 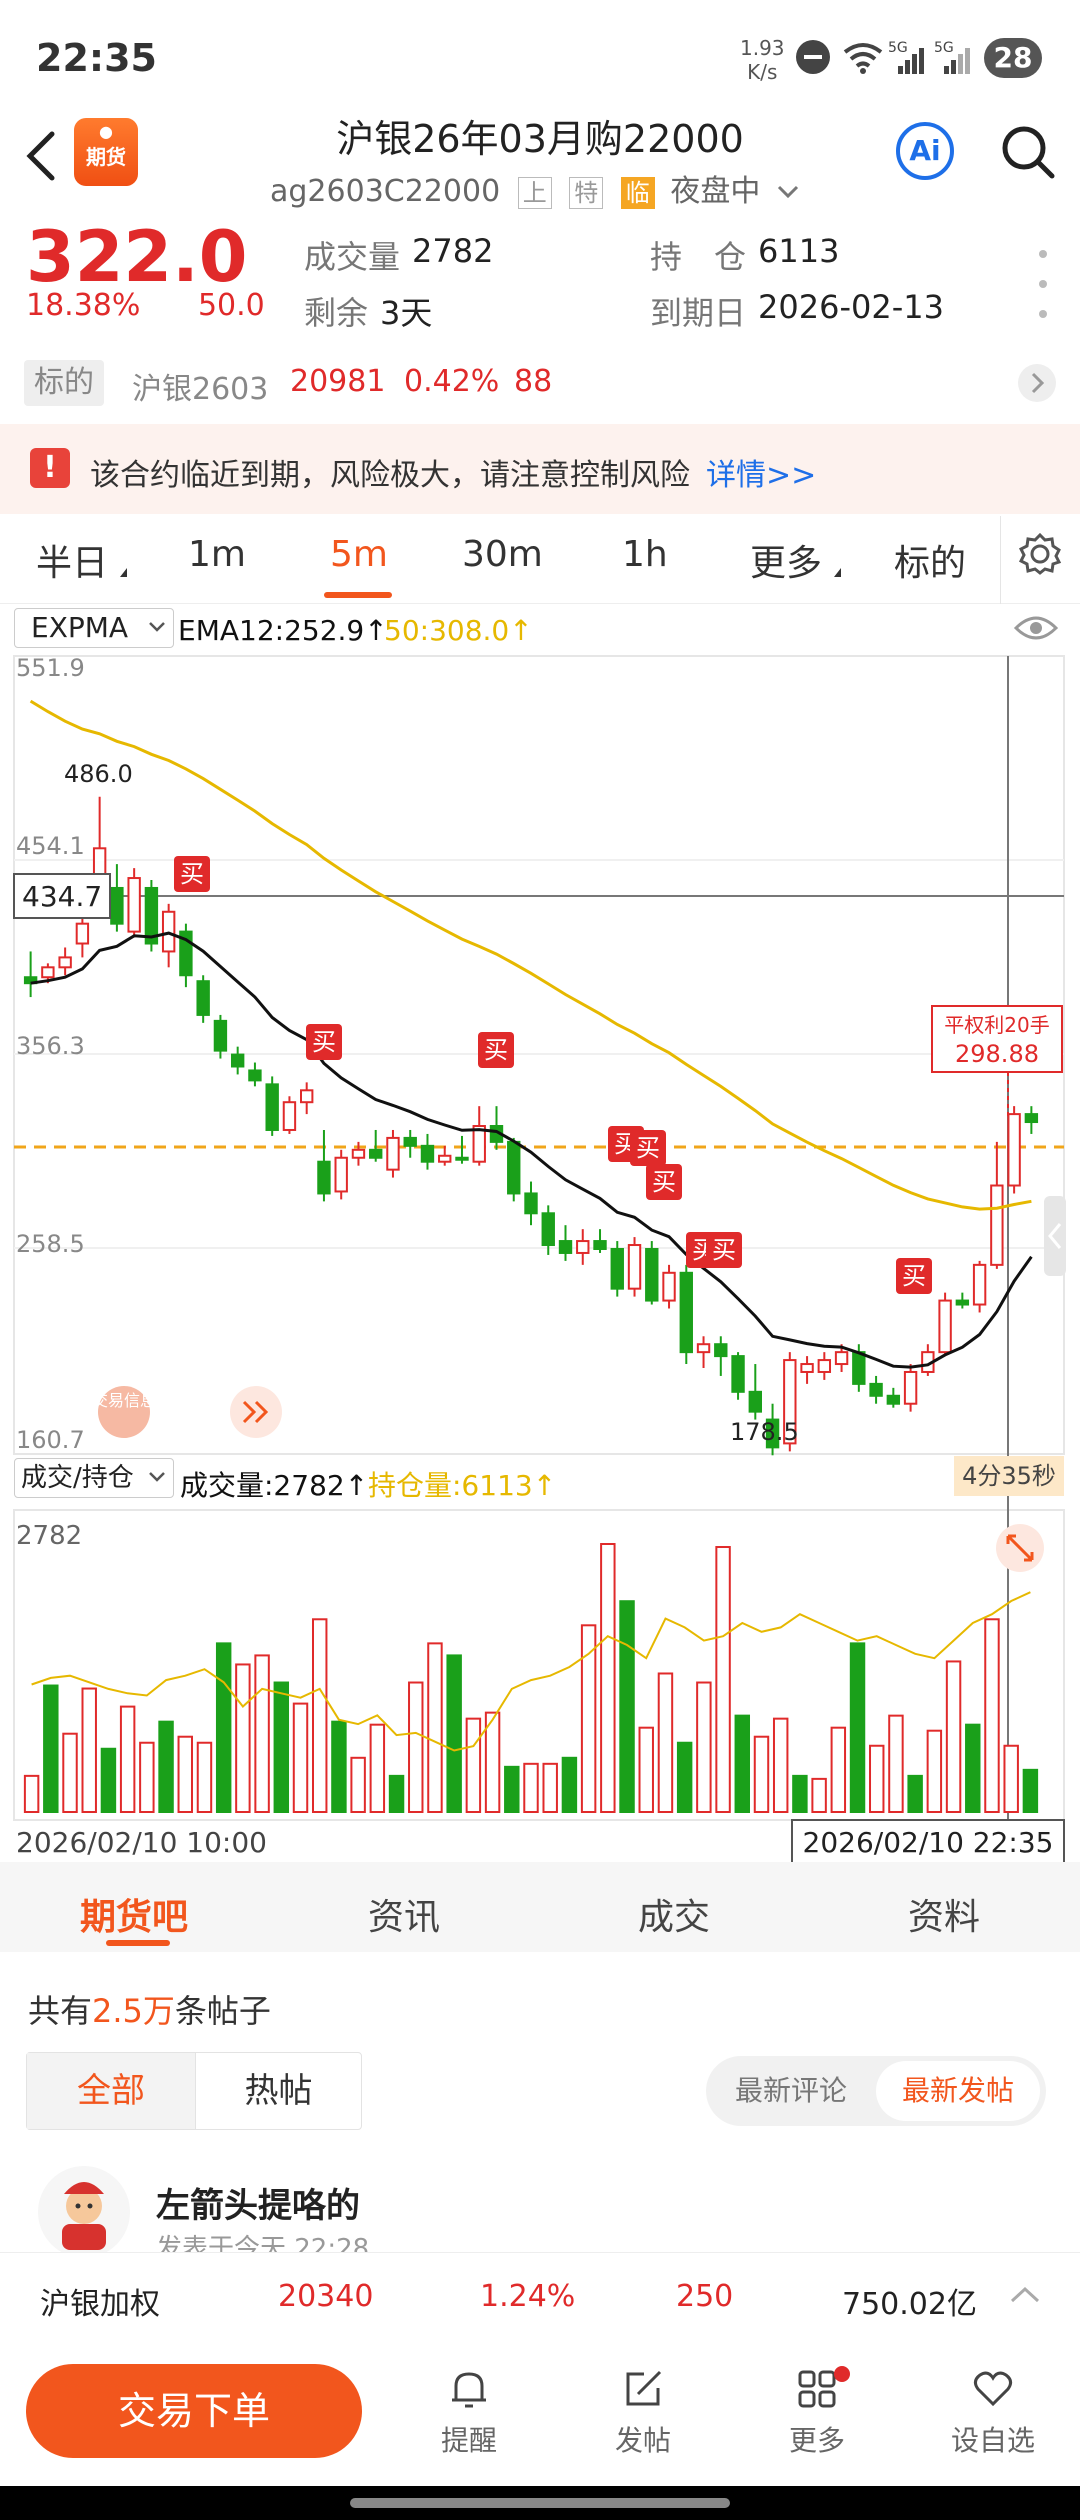 I want to click on tab-5m: 5m, so click(x=359, y=554).